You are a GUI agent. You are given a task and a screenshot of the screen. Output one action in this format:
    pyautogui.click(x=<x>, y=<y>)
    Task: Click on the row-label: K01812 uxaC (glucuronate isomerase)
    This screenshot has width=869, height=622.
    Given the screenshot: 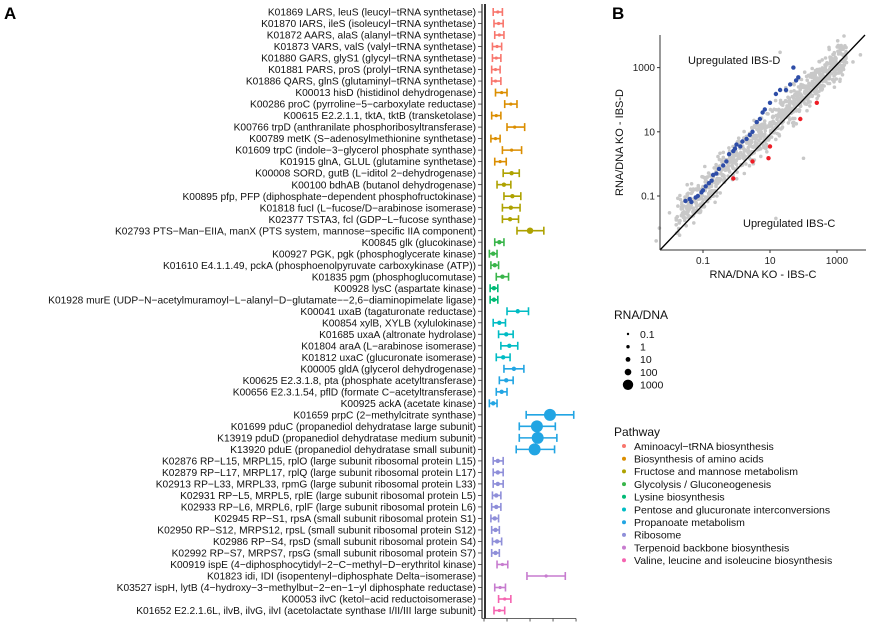 What is the action you would take?
    pyautogui.click(x=389, y=358)
    